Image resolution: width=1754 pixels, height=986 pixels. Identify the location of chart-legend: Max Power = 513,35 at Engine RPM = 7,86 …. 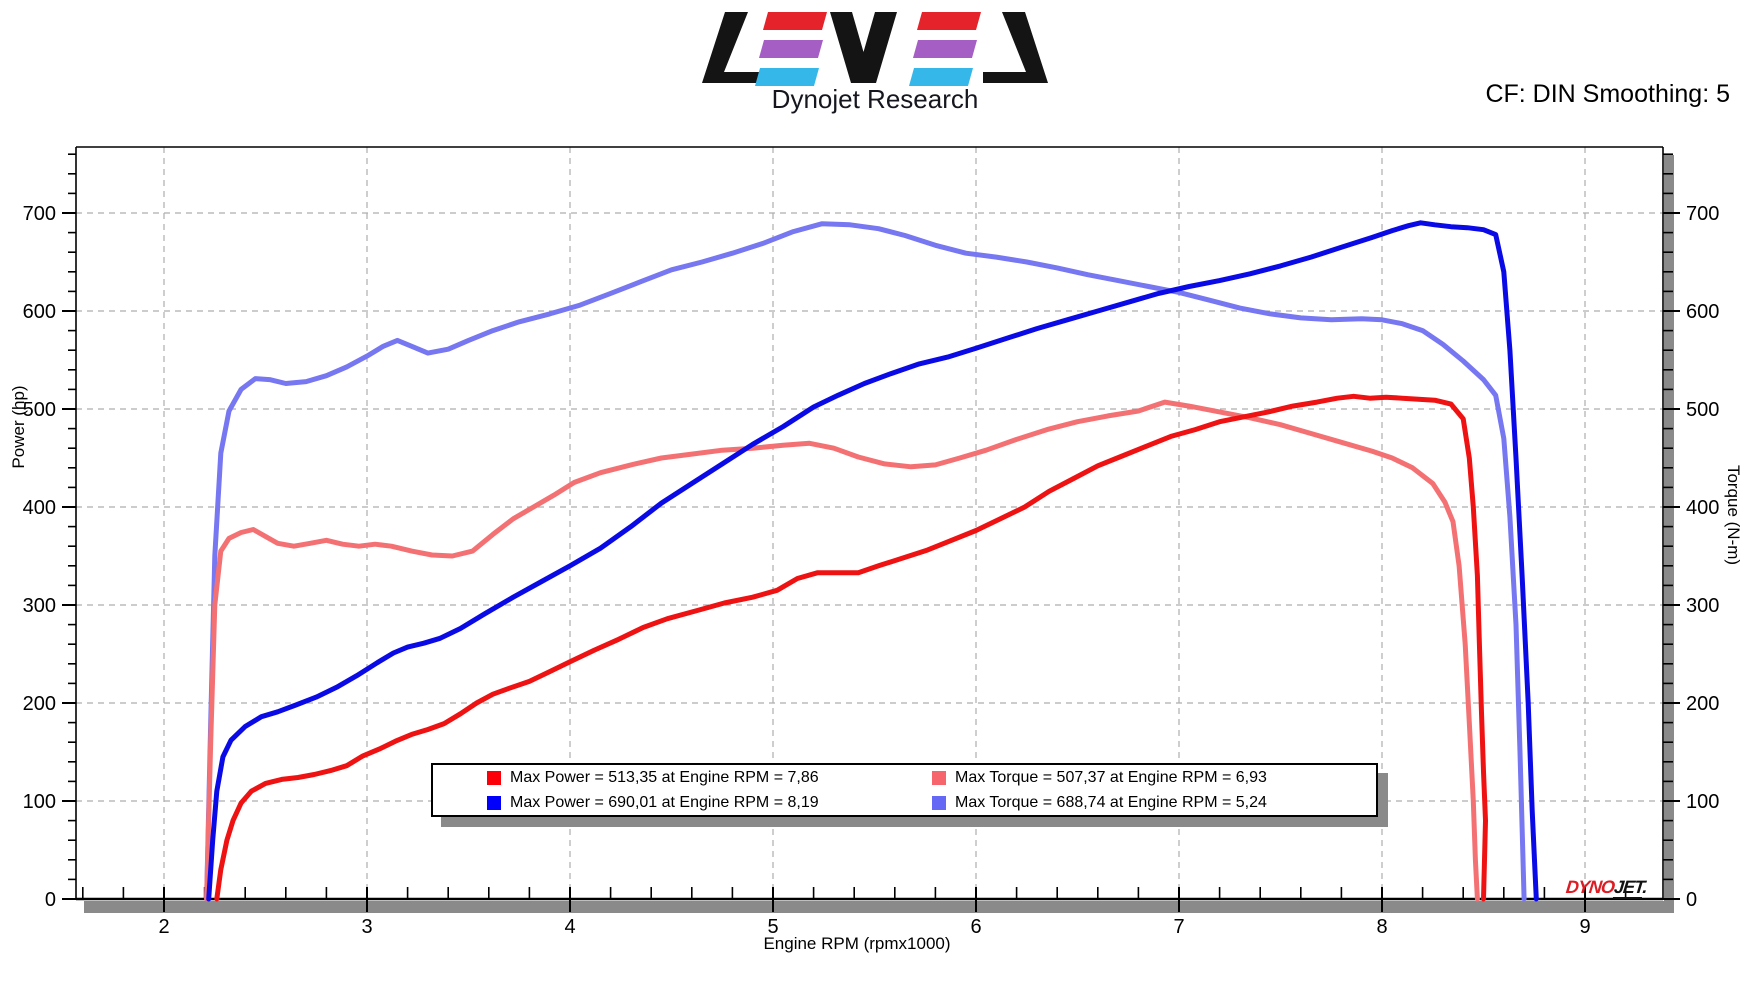
(904, 790).